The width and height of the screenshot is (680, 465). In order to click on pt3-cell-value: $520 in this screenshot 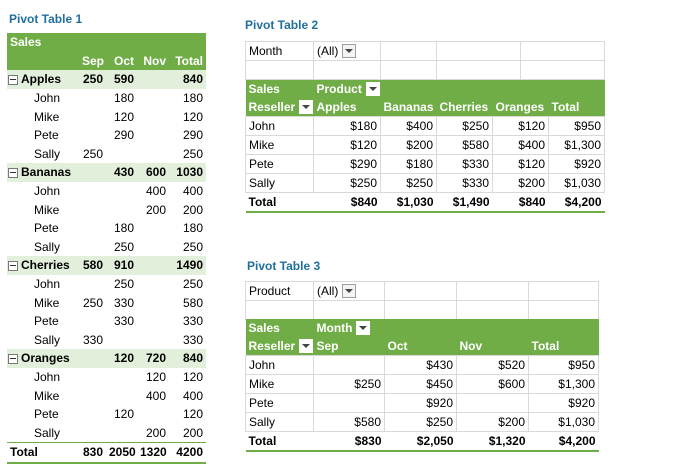, I will do `click(492, 365)`.